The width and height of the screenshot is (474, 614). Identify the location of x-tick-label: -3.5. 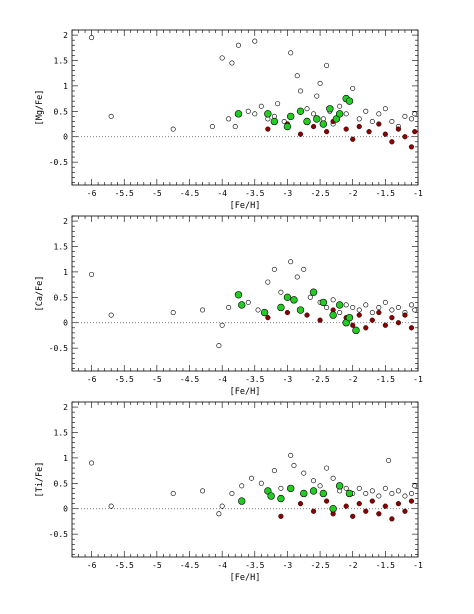
(254, 193).